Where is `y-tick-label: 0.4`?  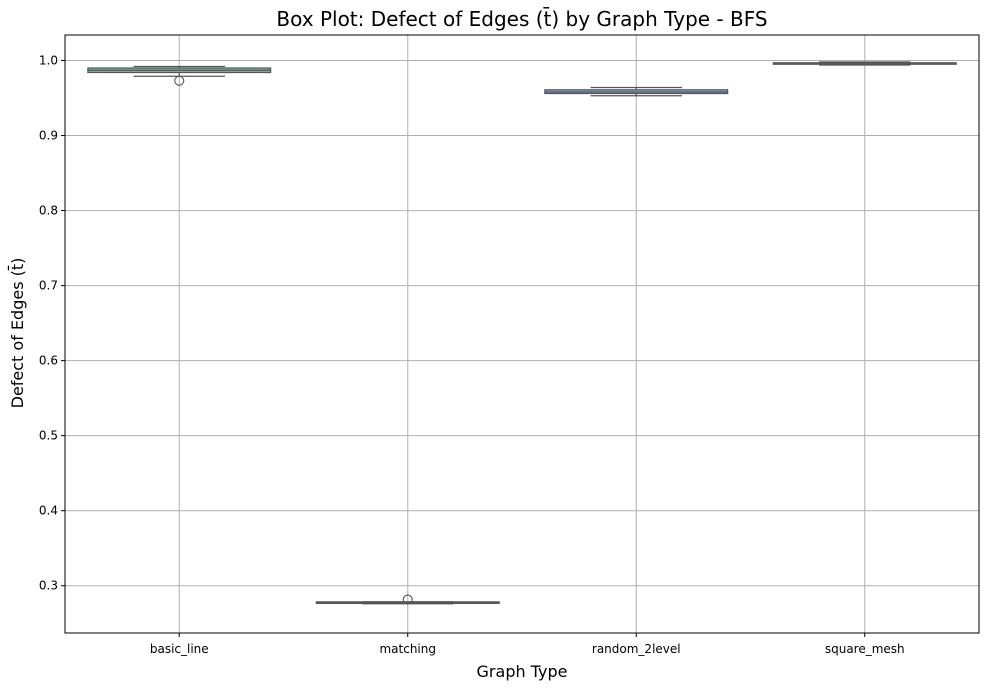
y-tick-label: 0.4 is located at coordinates (48, 511).